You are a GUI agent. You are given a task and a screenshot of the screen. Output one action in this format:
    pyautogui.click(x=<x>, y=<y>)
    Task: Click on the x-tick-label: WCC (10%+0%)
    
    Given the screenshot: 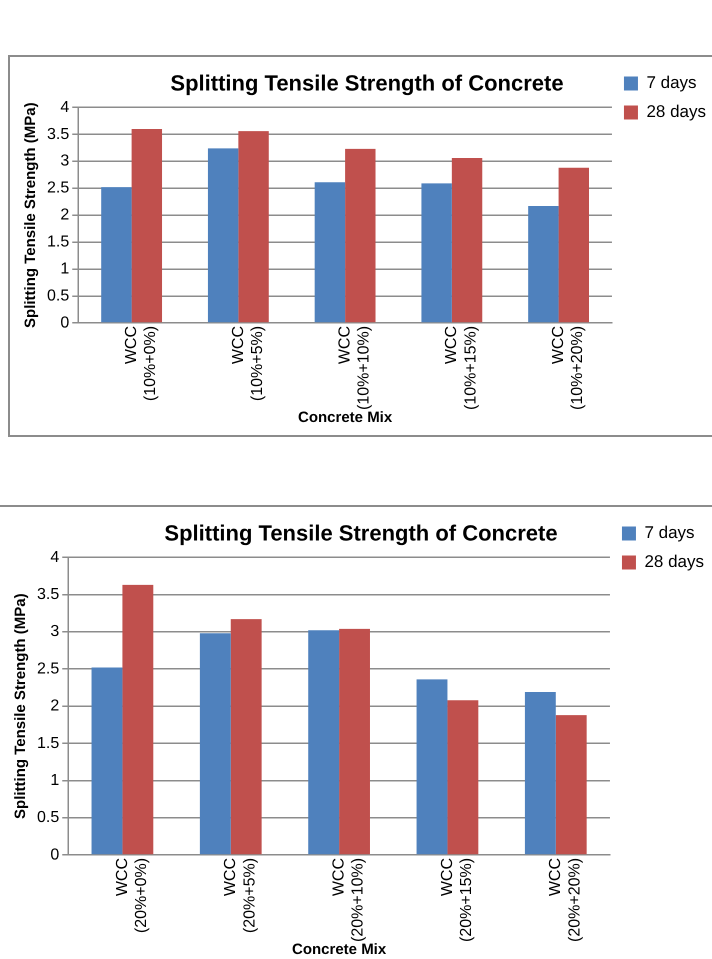 What is the action you would take?
    pyautogui.click(x=141, y=364)
    